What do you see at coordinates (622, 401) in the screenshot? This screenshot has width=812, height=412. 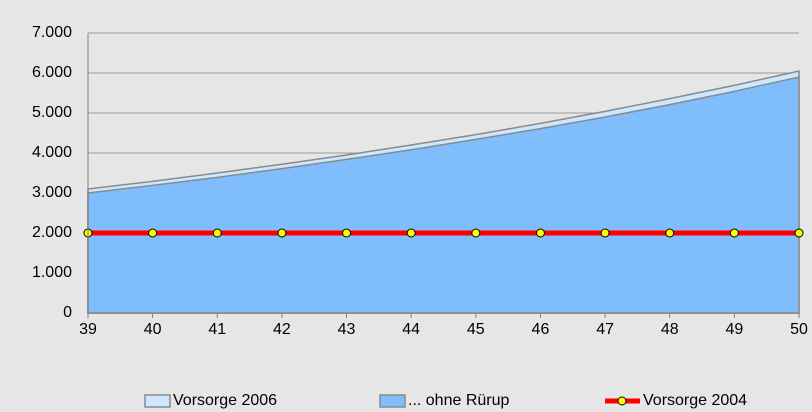 I see `legend-marker` at bounding box center [622, 401].